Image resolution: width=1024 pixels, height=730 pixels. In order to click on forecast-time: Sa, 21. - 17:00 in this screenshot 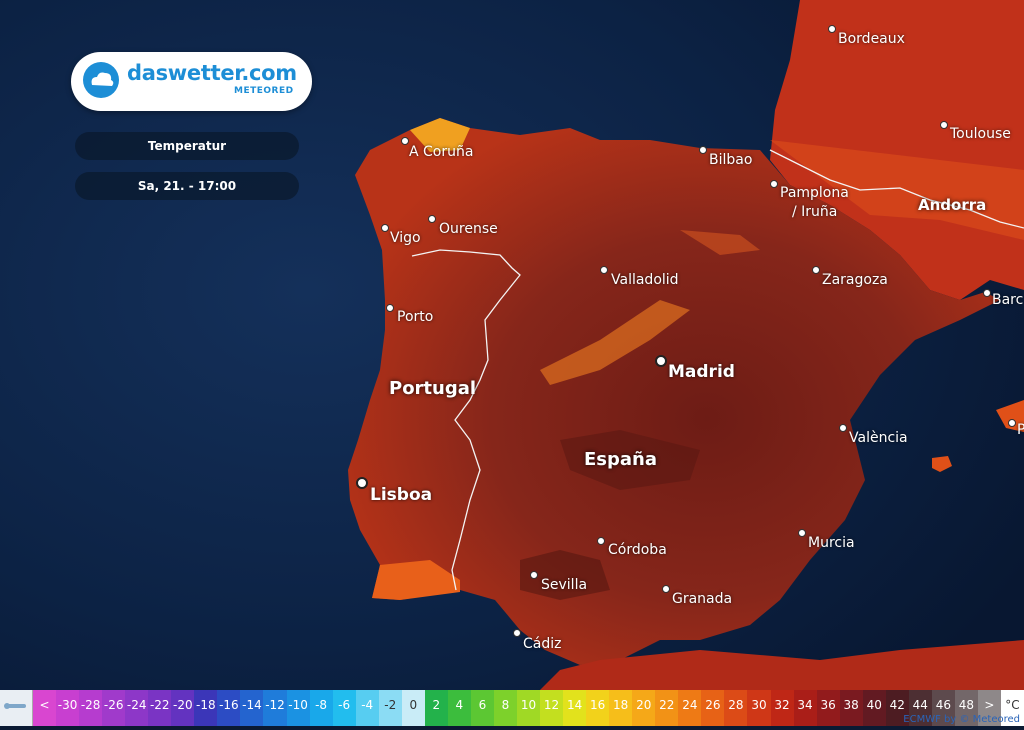, I will do `click(187, 186)`.